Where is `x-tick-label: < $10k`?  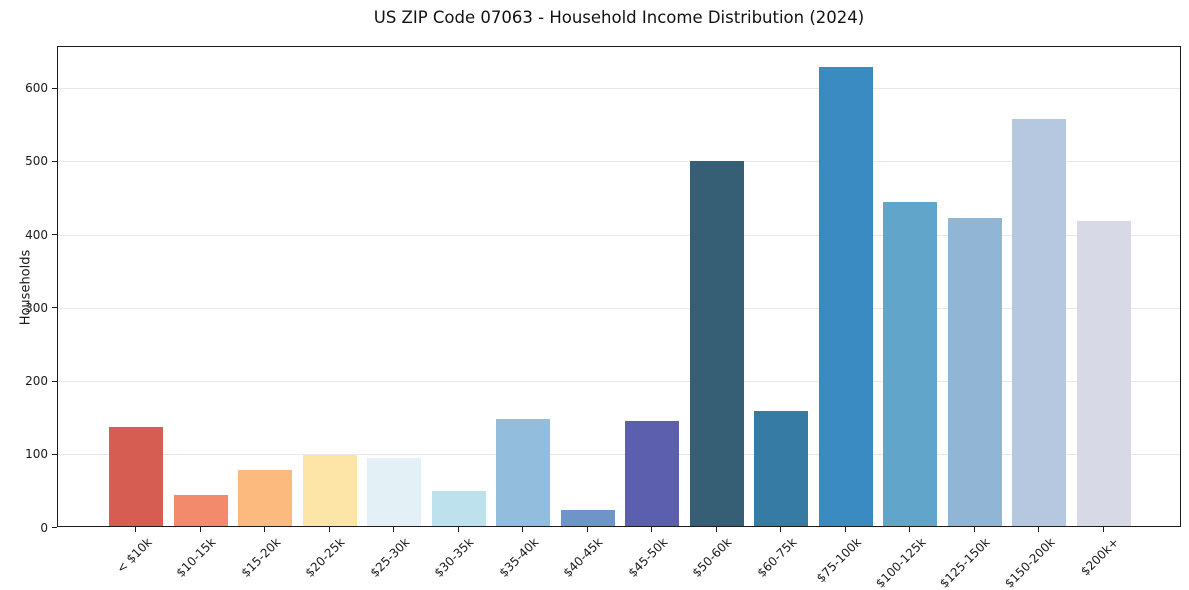
x-tick-label: < $10k is located at coordinates (134, 555).